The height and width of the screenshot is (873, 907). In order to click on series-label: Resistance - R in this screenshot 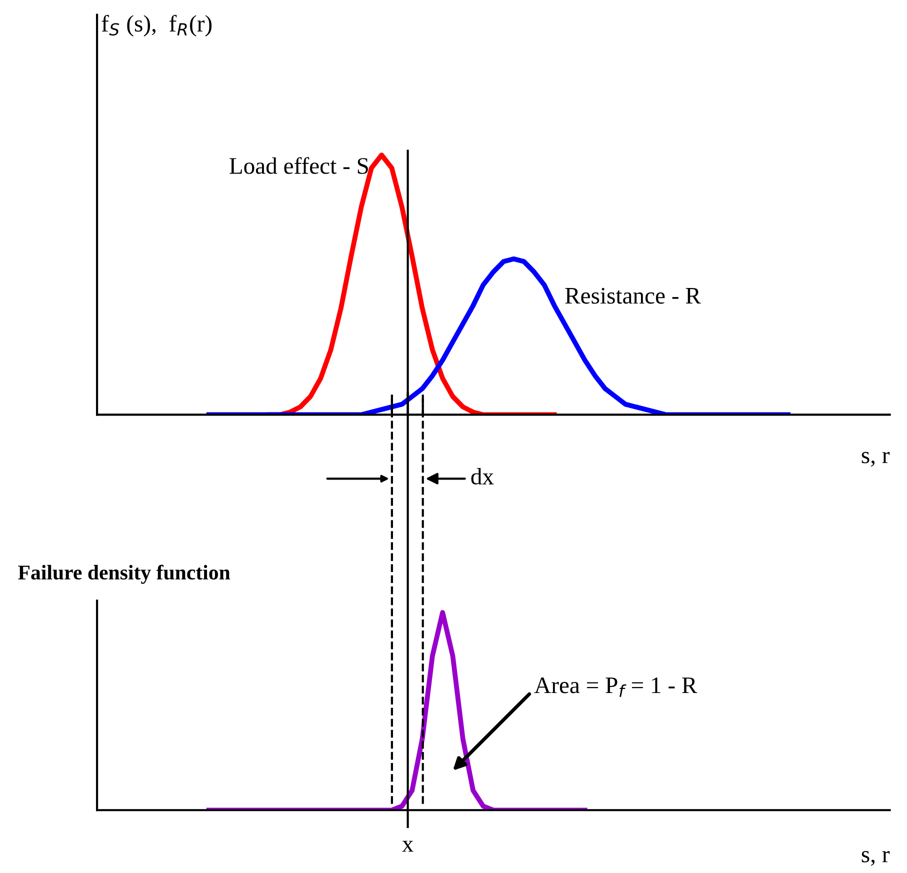, I will do `click(633, 296)`.